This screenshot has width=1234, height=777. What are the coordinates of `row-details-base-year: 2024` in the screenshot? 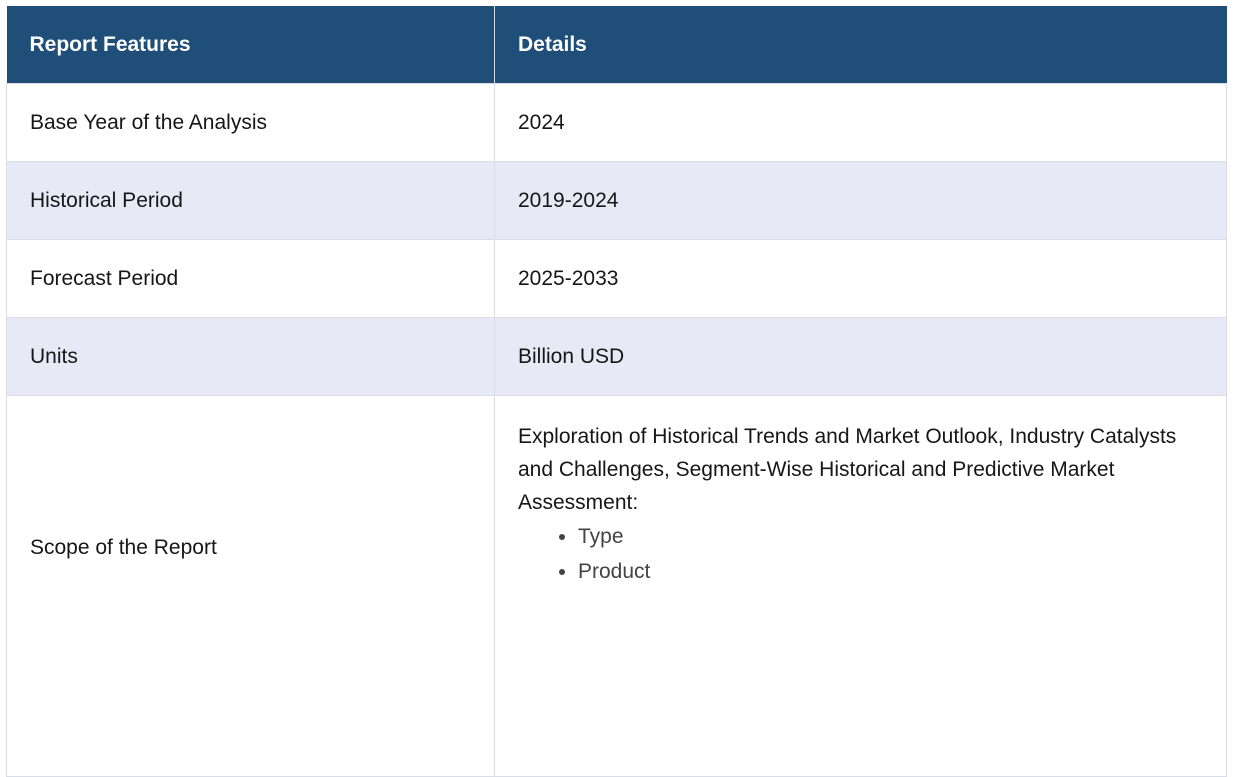 It's located at (860, 122).